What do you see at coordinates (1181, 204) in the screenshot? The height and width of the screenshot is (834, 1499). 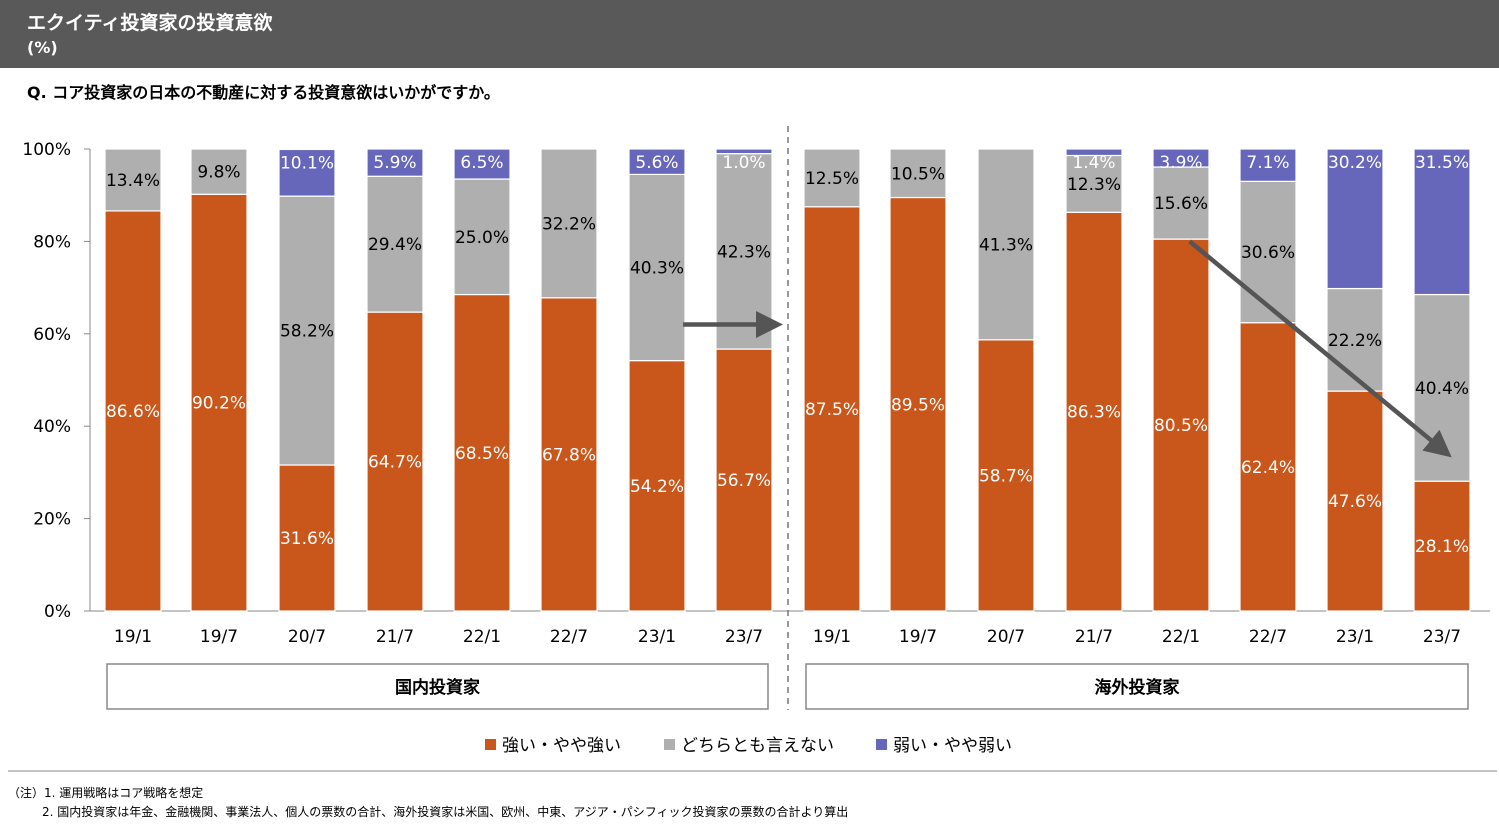 I see `data-label-neutral: 15.6%` at bounding box center [1181, 204].